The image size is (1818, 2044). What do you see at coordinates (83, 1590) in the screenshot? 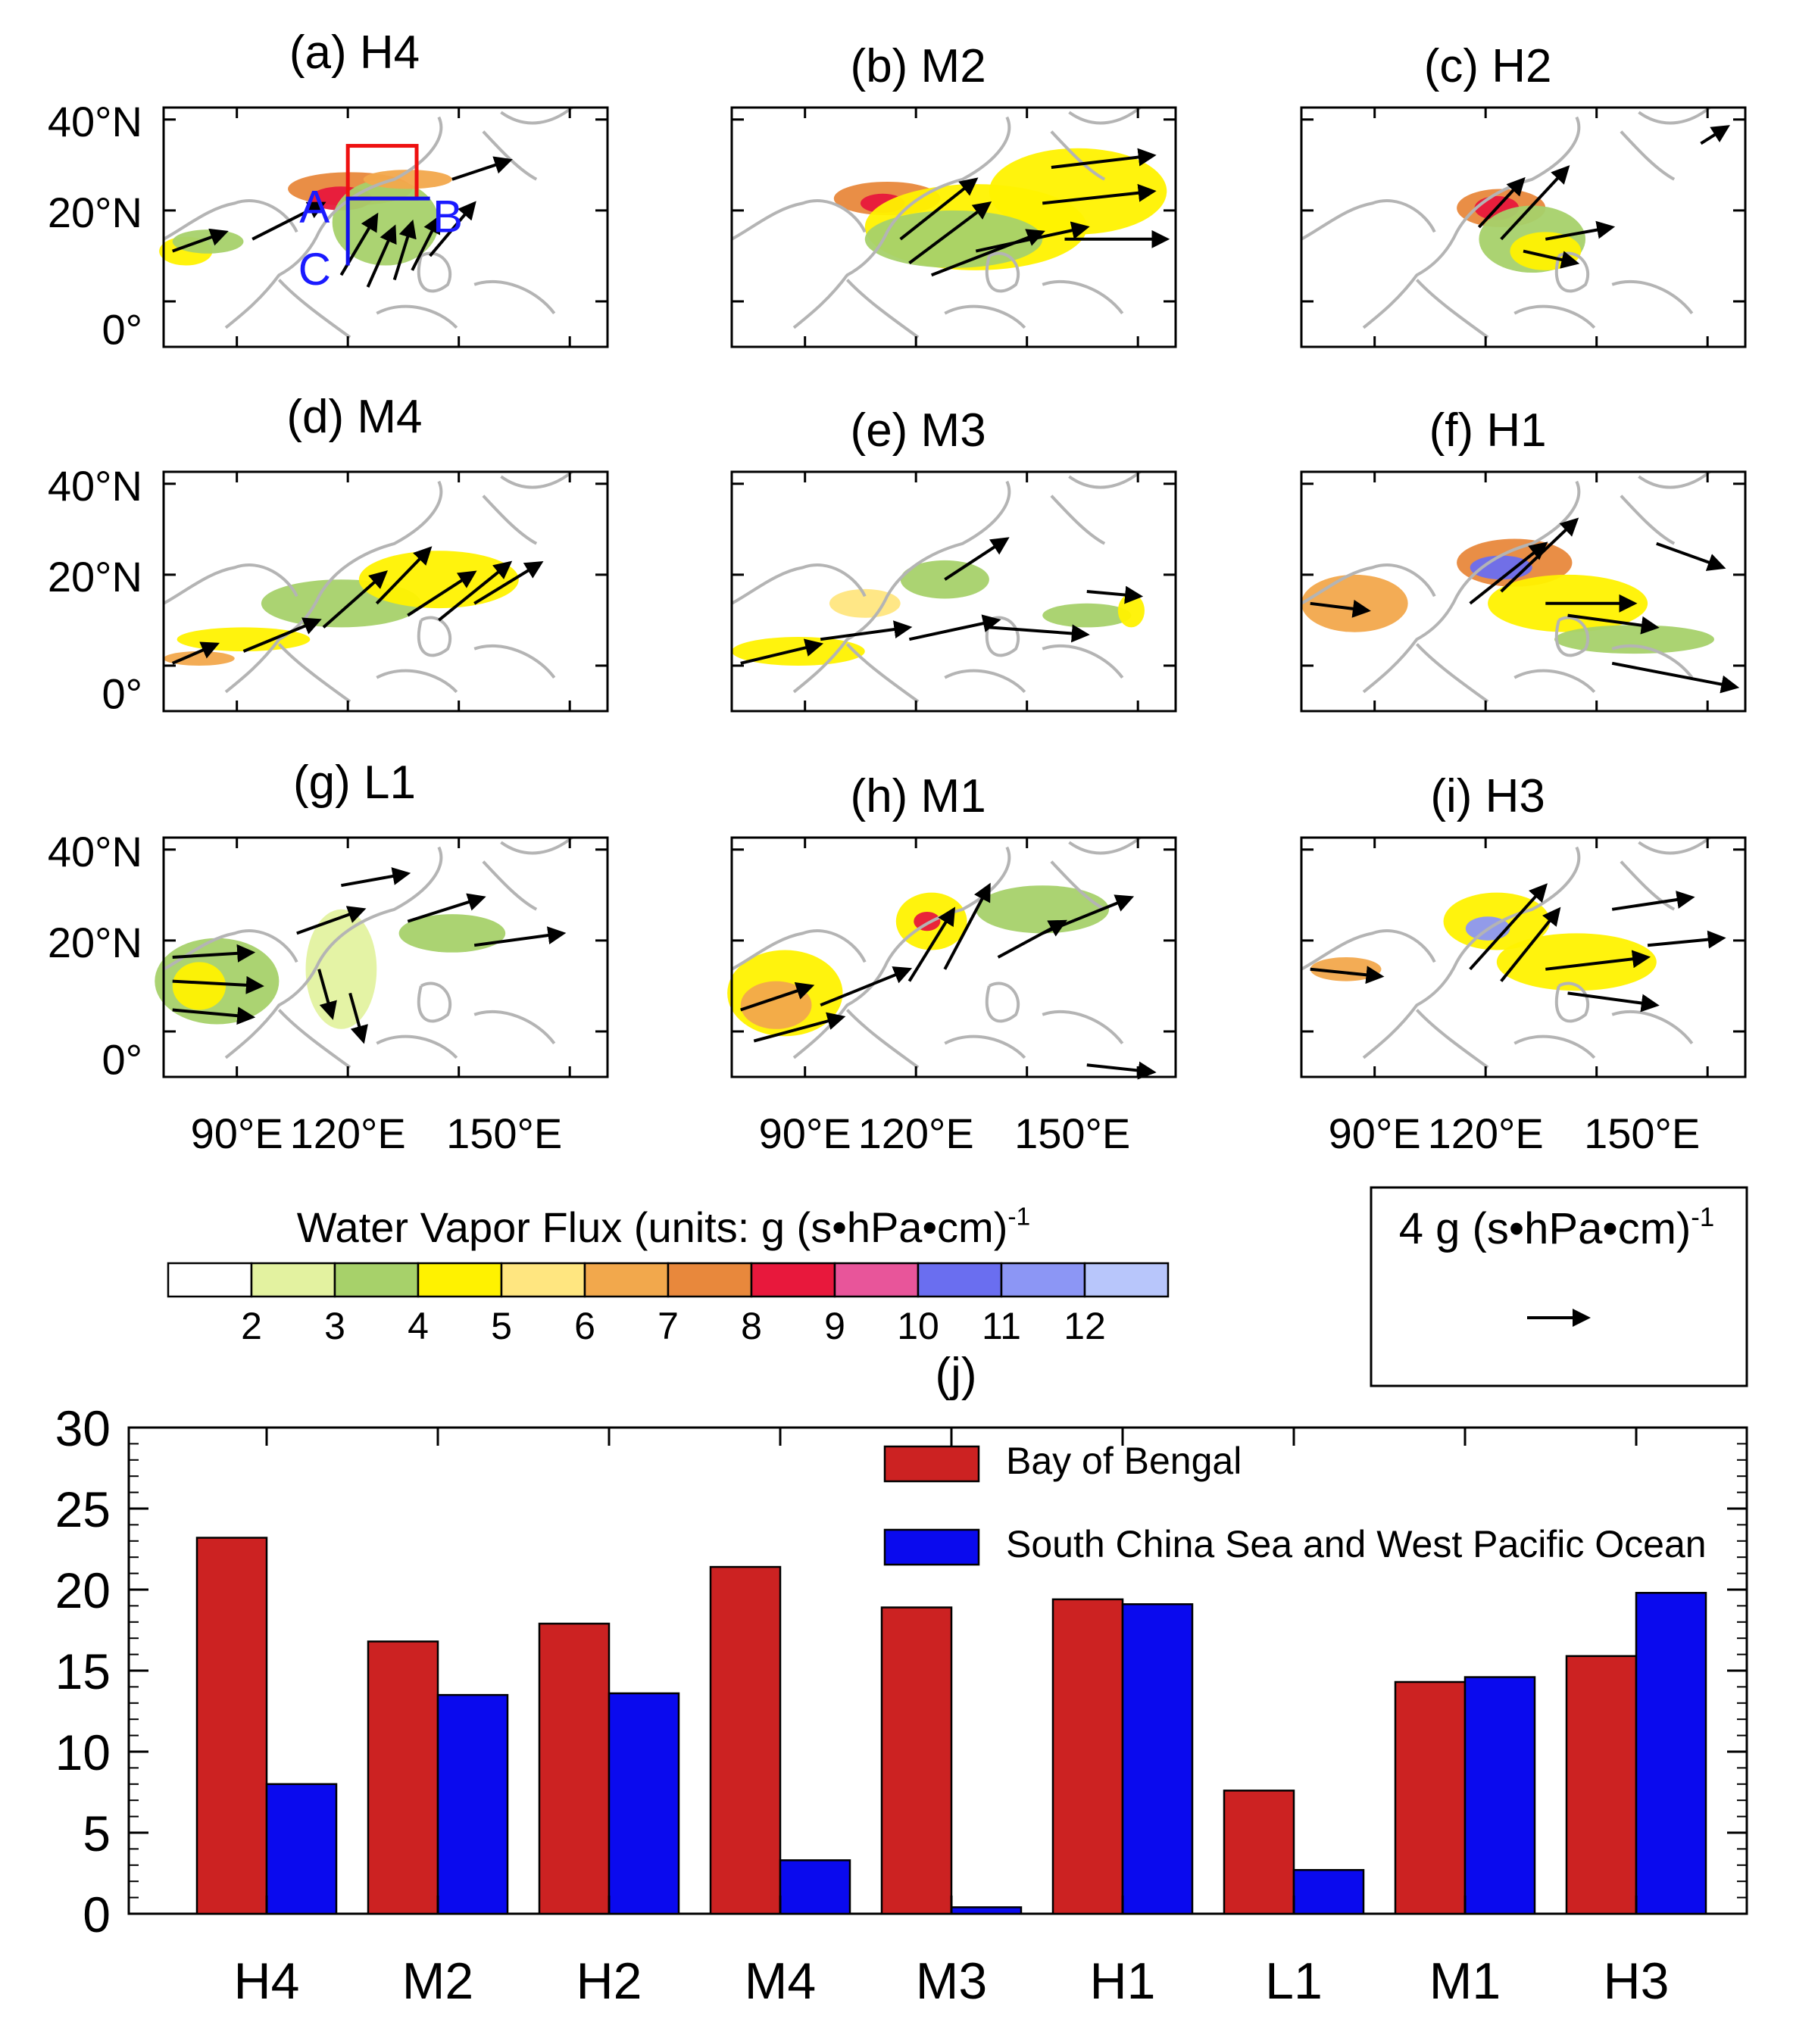
I see `y-tick-label: 20` at bounding box center [83, 1590].